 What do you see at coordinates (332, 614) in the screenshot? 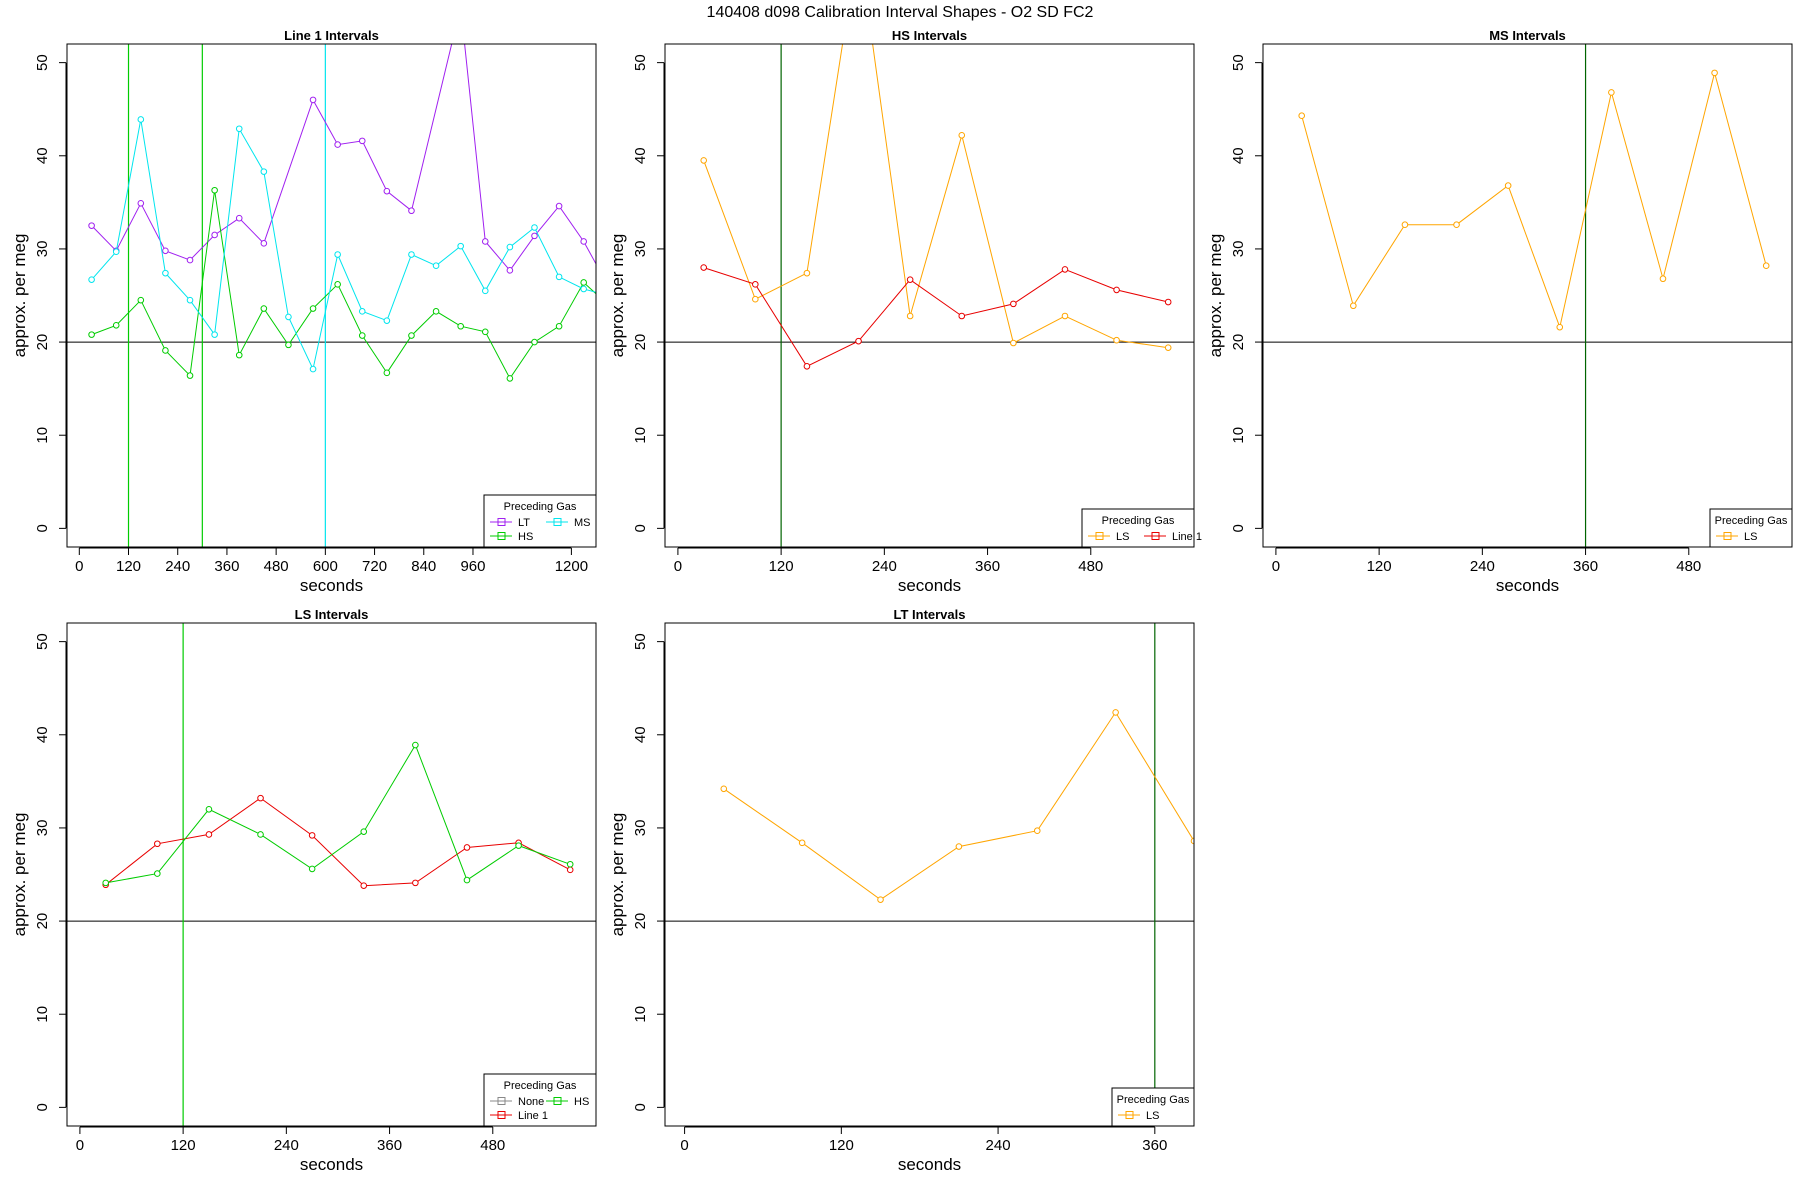
I see `panel-title: LS Intervals` at bounding box center [332, 614].